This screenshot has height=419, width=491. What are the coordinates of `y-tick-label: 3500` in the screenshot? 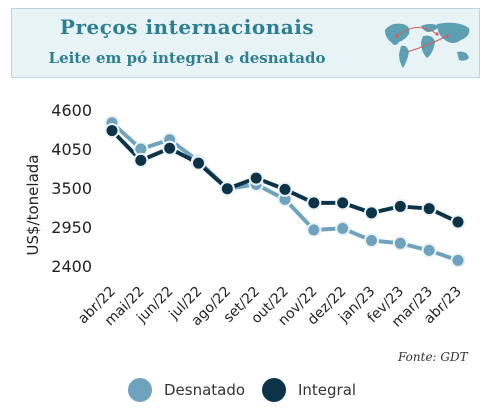 It's located at (71, 188).